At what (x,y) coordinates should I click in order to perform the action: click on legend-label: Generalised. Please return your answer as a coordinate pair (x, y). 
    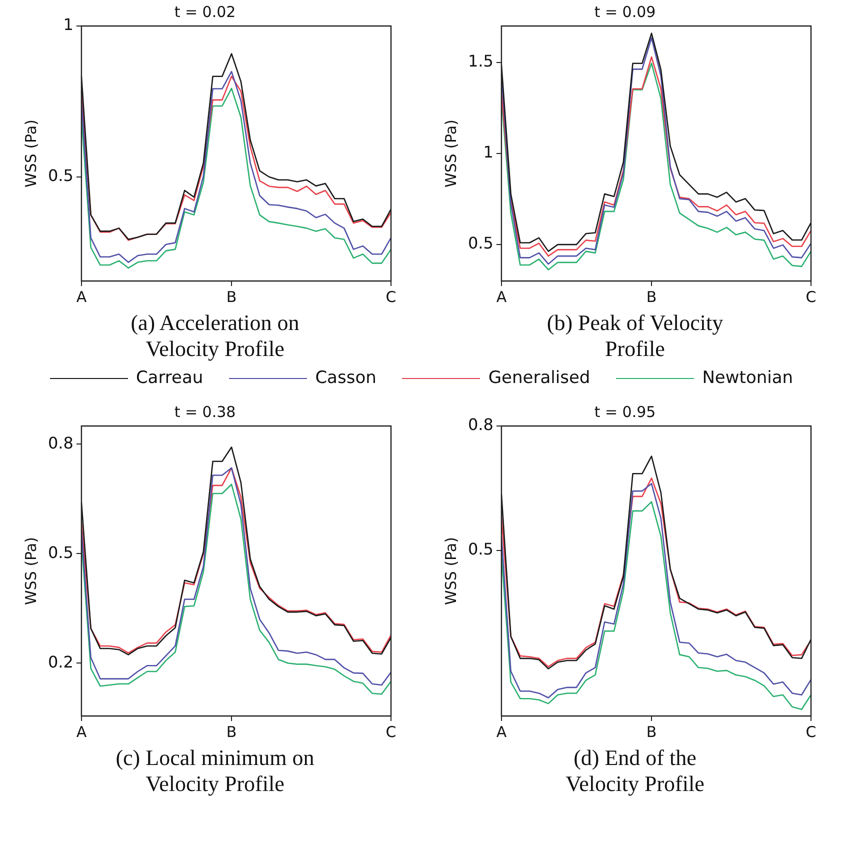
    Looking at the image, I should click on (539, 378).